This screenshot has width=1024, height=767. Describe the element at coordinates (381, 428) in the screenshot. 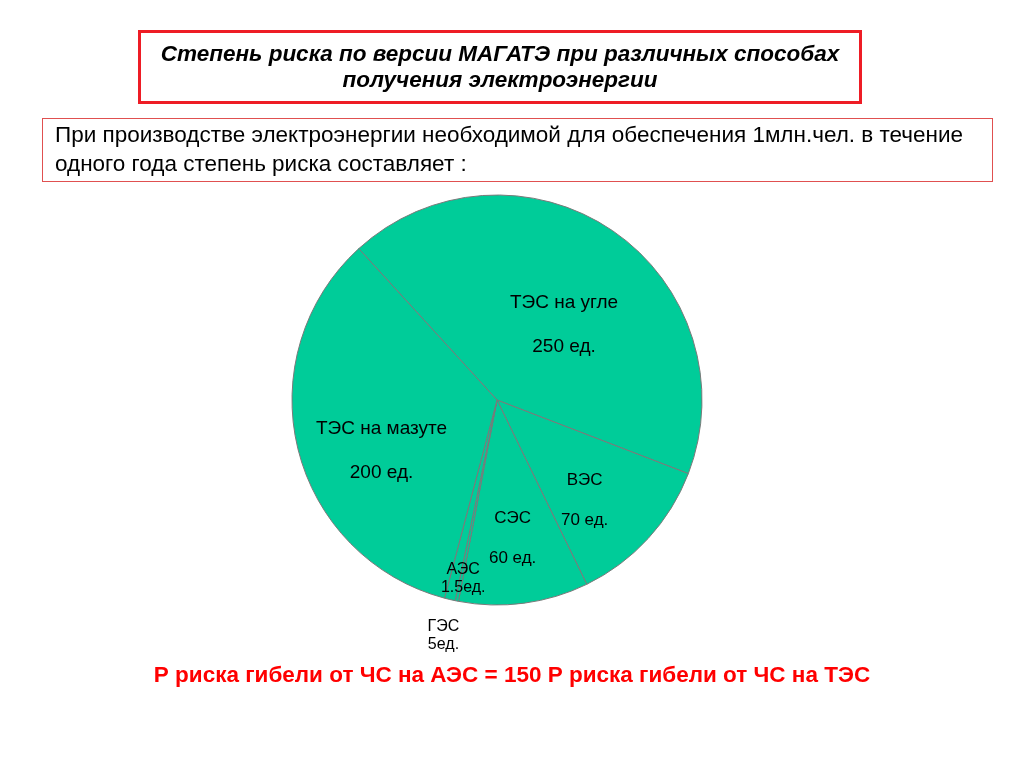

I see `slice-label: ТЭС на мазуте` at that location.